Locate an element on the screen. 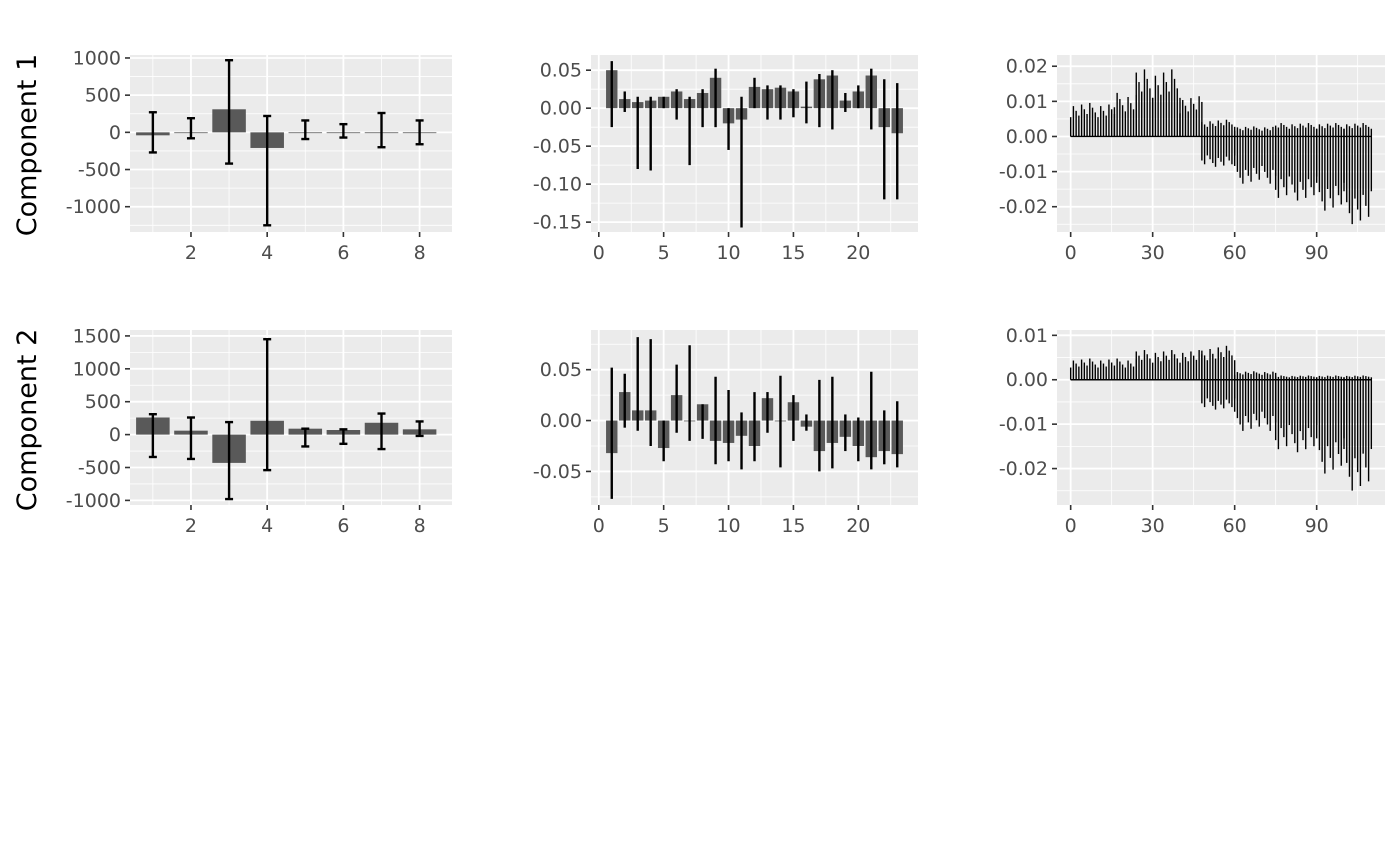 The image size is (1400, 866). panel-r1-c1: -1000 -500 0 500 1000 2 4 6 8 is located at coordinates (259, 155).